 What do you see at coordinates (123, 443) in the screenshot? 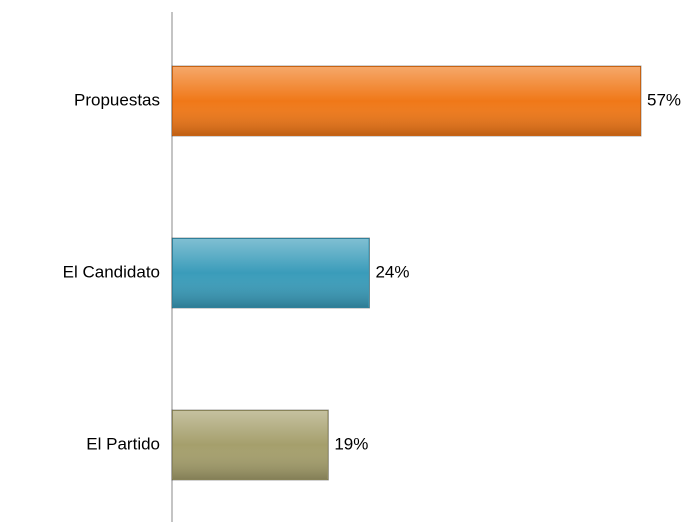
I see `category-label: El Partido` at bounding box center [123, 443].